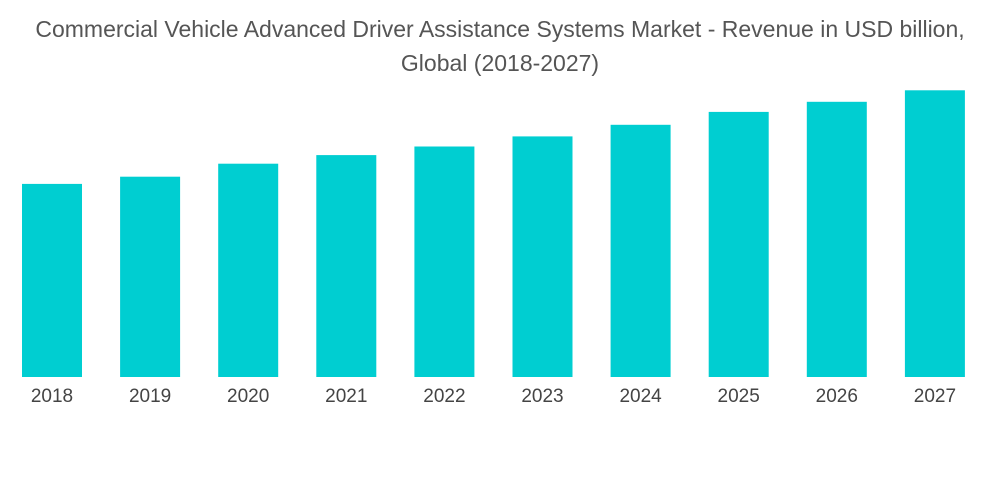 The height and width of the screenshot is (504, 1000). Describe the element at coordinates (640, 396) in the screenshot. I see `x-tick-label-2024: 2024` at that location.